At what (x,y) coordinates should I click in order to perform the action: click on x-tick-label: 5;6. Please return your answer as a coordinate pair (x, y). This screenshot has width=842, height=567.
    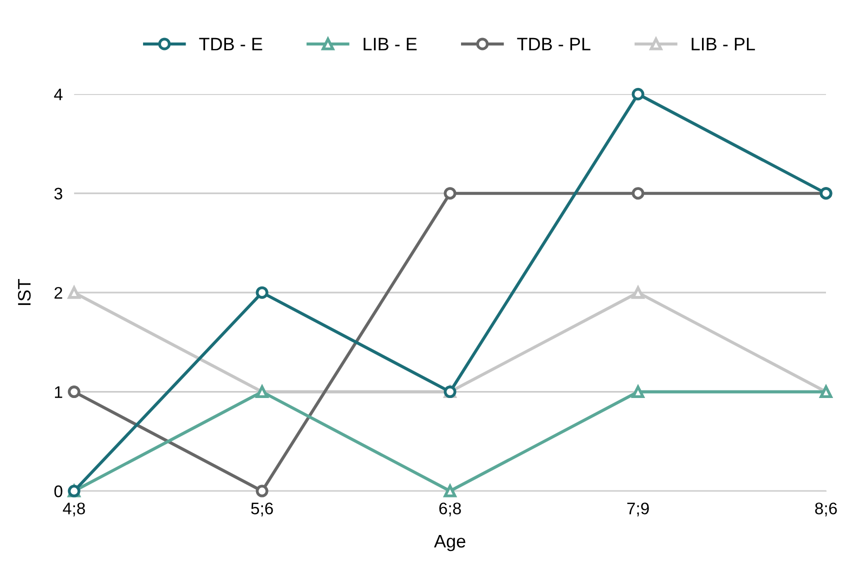
    Looking at the image, I should click on (262, 509).